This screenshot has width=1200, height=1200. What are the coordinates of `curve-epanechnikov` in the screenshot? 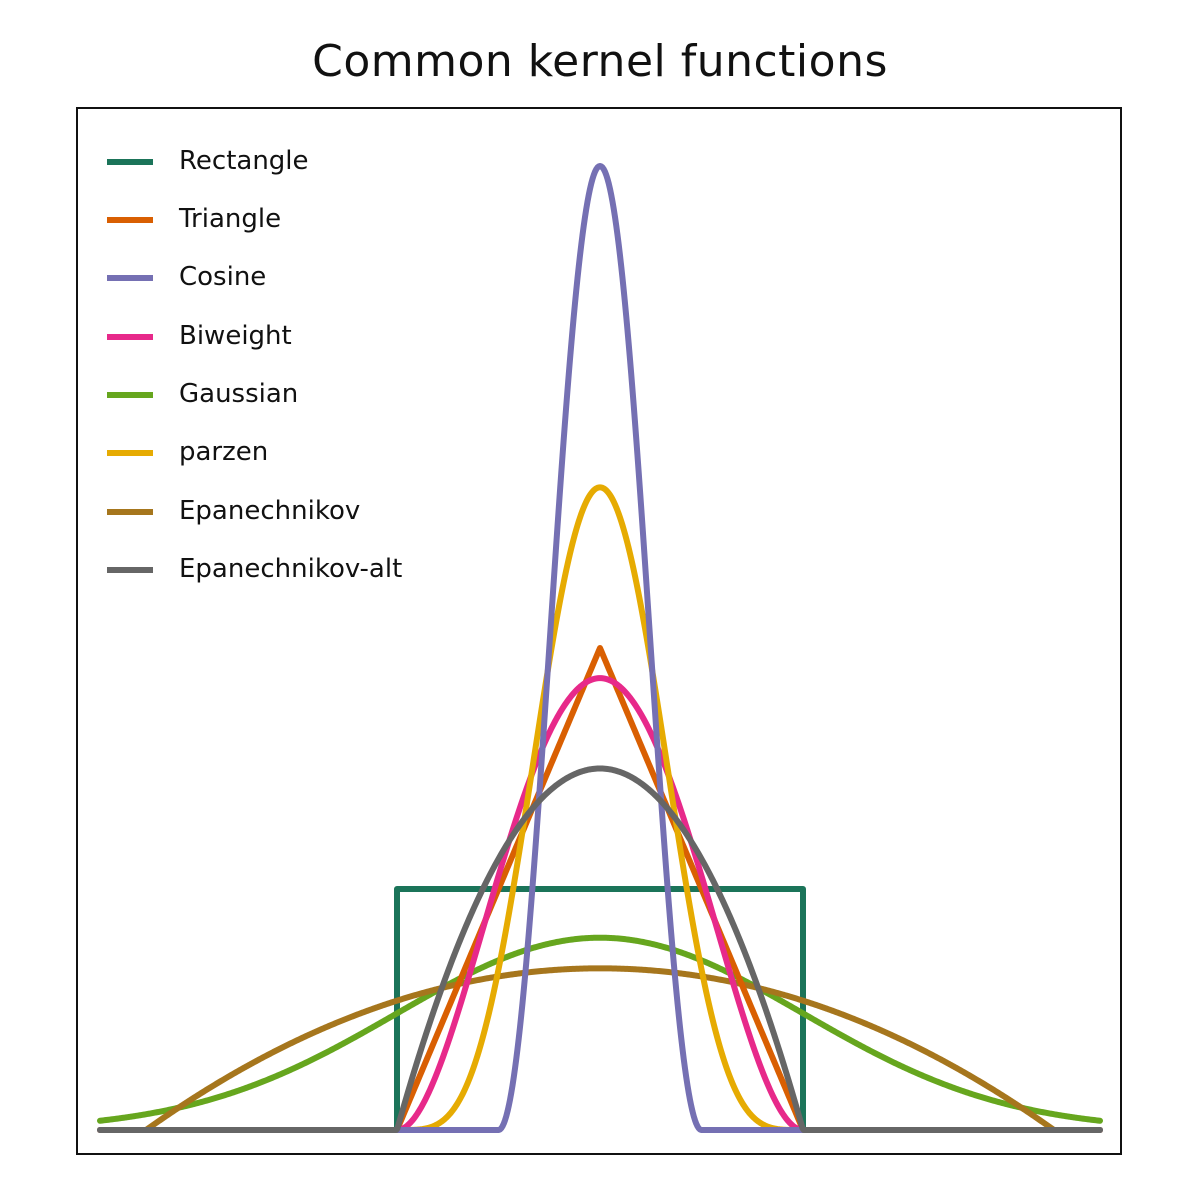 It's located at (600, 1049).